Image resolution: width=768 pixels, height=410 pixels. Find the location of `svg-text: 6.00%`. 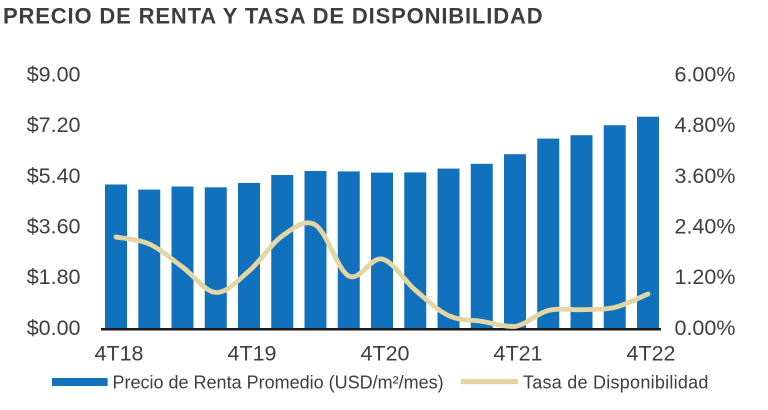

svg-text: 6.00% is located at coordinates (705, 74).